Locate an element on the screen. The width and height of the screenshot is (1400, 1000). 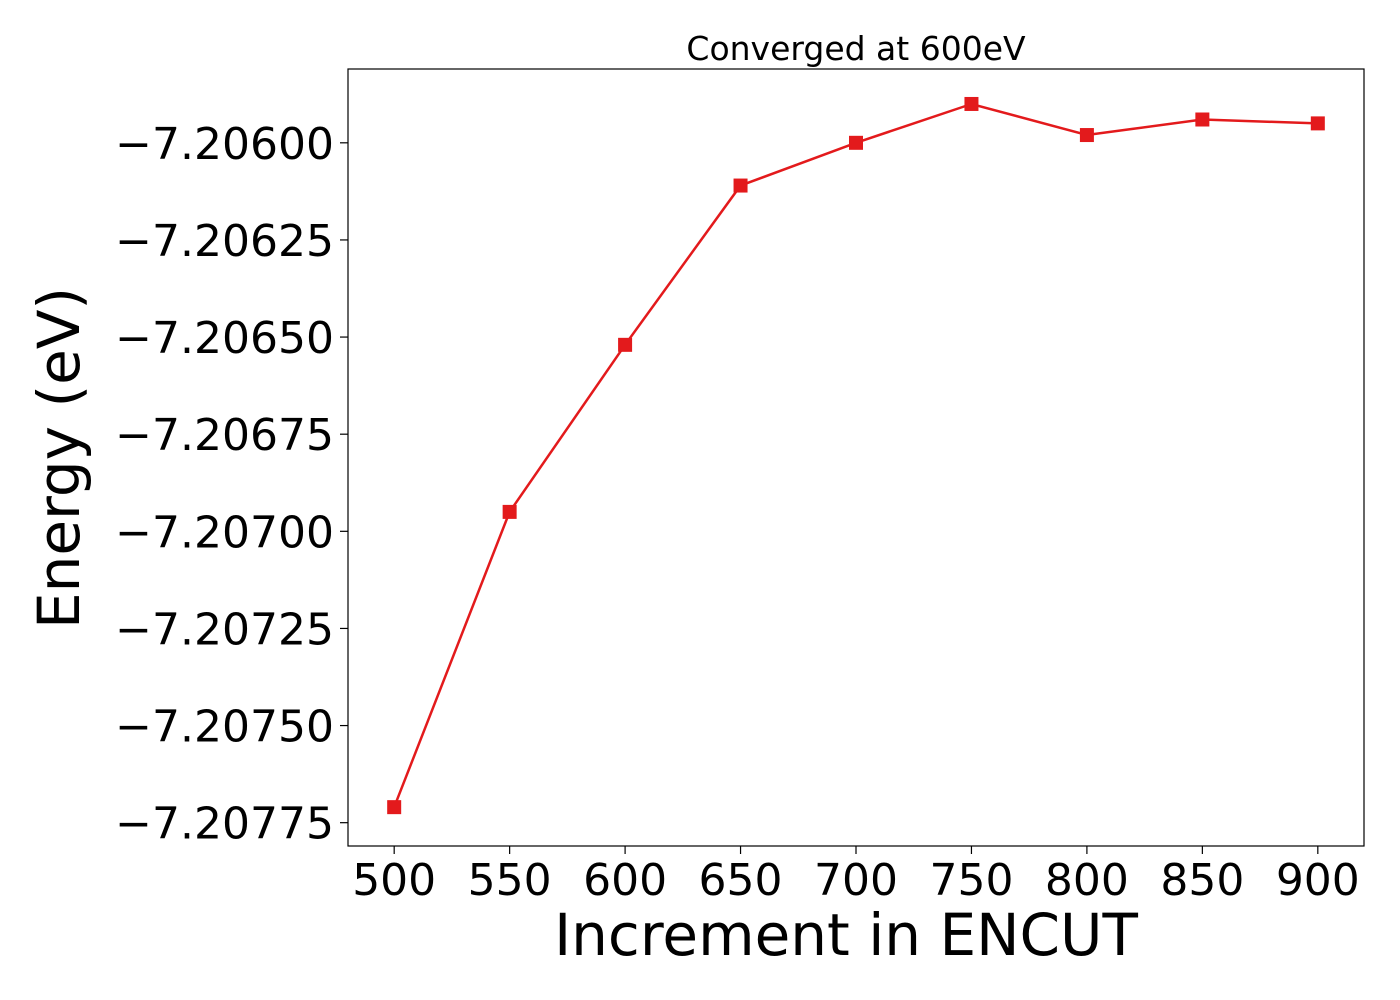
y-tick-label: −7.20675 is located at coordinates (224, 435).